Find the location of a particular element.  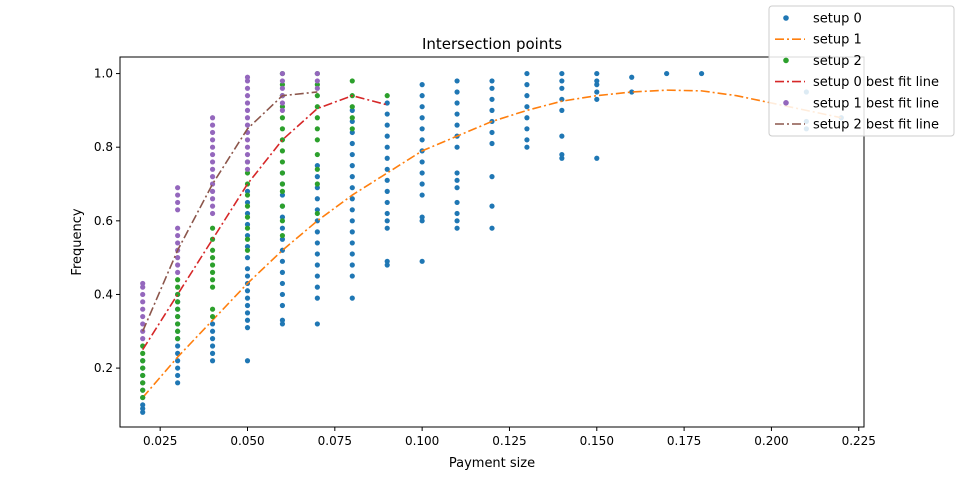

x-tick-label: 0.200 is located at coordinates (771, 441).